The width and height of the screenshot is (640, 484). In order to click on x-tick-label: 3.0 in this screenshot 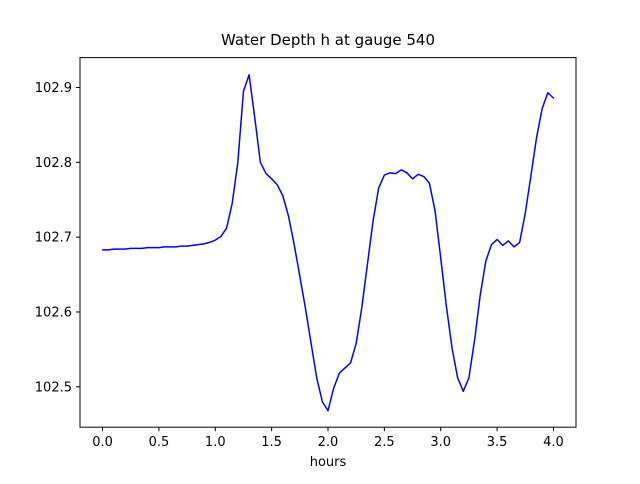, I will do `click(440, 442)`.